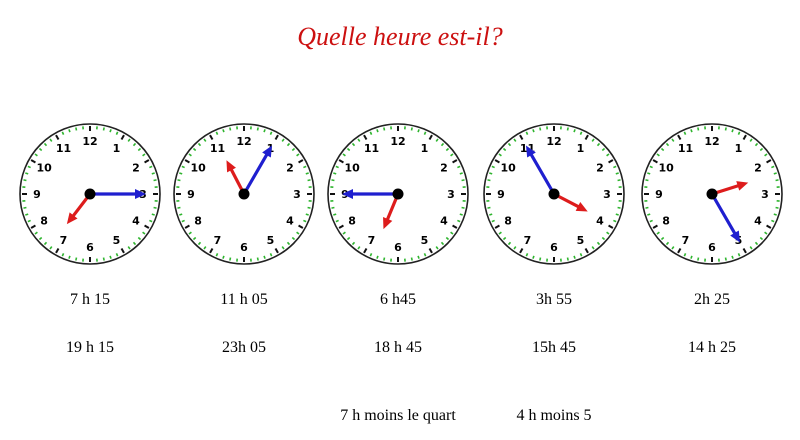 The width and height of the screenshot is (800, 440). What do you see at coordinates (554, 415) in the screenshot?
I see `time-label-alt: 4 h moins 5` at bounding box center [554, 415].